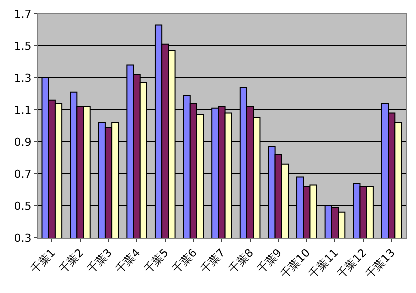  I want to click on y-tick-label: 1.7, so click(23, 14).